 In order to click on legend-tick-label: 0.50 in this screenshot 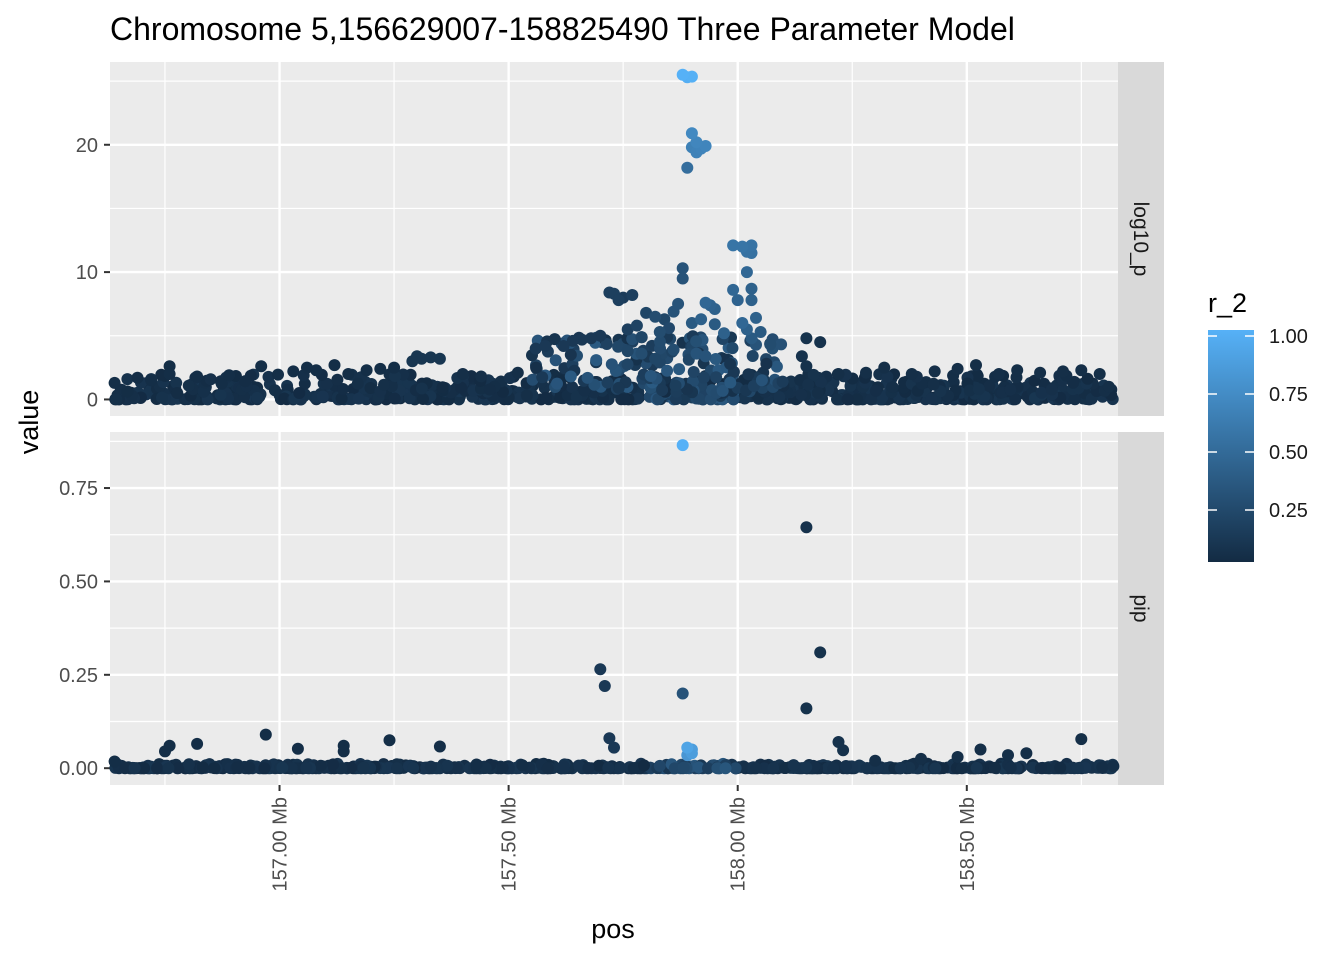, I will do `click(1288, 453)`.